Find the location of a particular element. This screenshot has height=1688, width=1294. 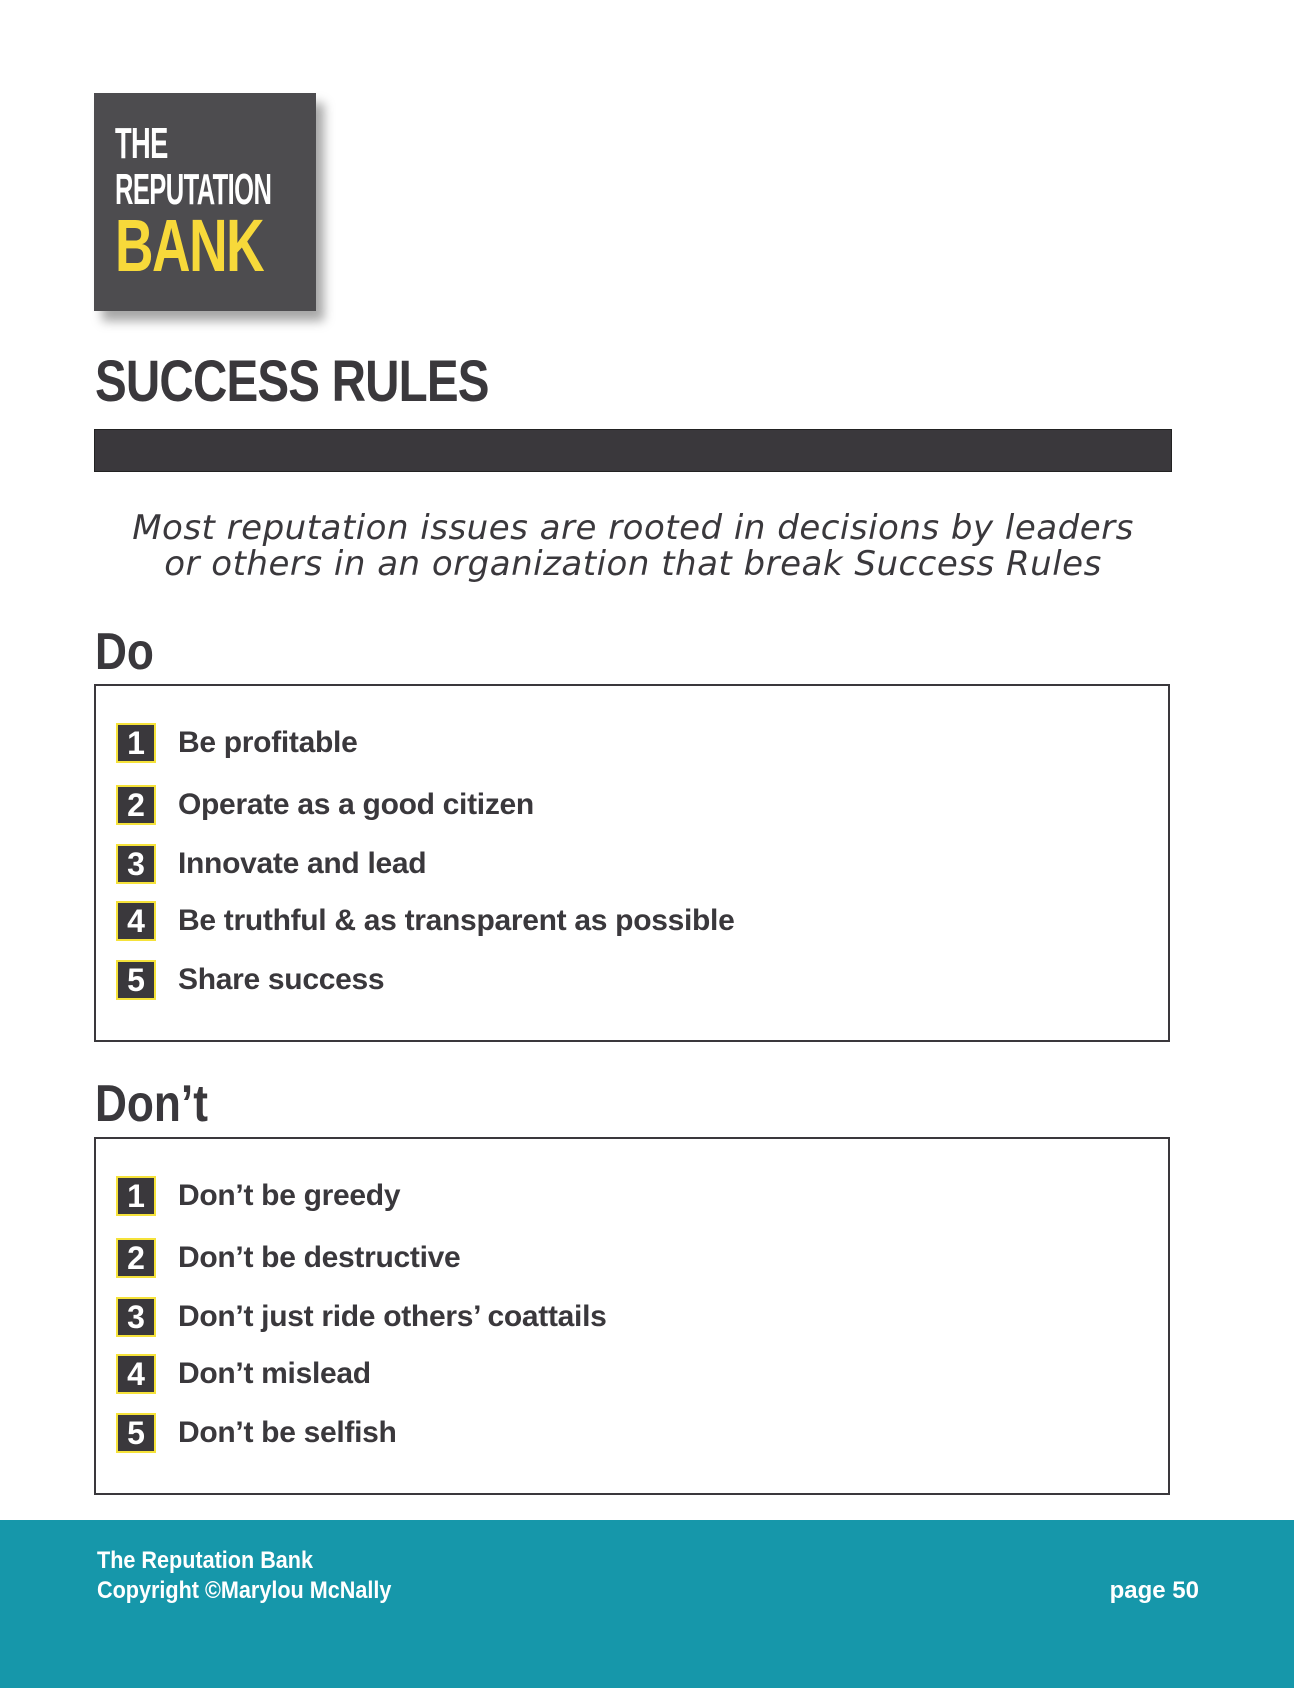

reputation-bank-logo: THE REPUTATION BANK is located at coordinates (205, 202).